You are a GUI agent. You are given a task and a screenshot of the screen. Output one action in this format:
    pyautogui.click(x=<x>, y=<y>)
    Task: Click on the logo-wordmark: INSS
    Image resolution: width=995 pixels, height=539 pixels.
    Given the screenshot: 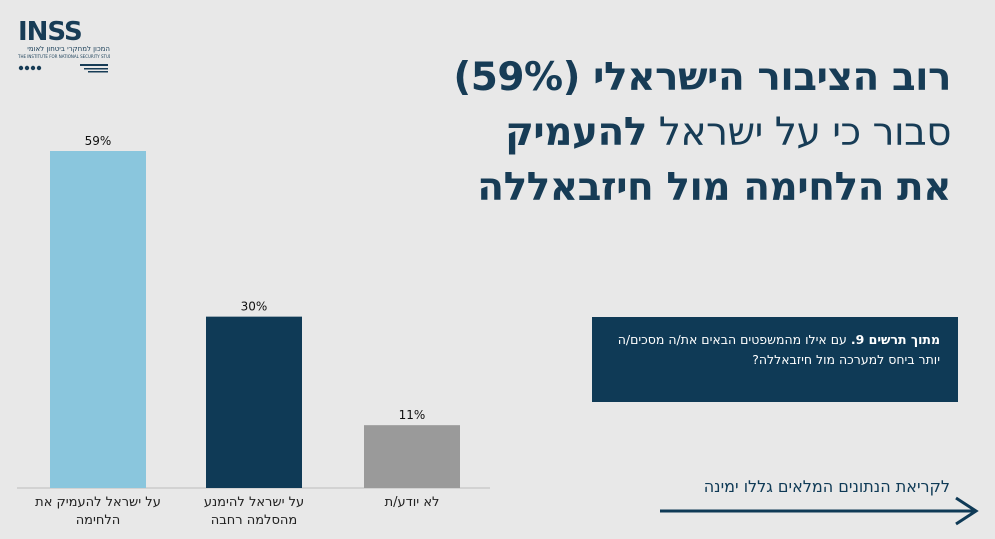 What is the action you would take?
    pyautogui.click(x=50, y=32)
    